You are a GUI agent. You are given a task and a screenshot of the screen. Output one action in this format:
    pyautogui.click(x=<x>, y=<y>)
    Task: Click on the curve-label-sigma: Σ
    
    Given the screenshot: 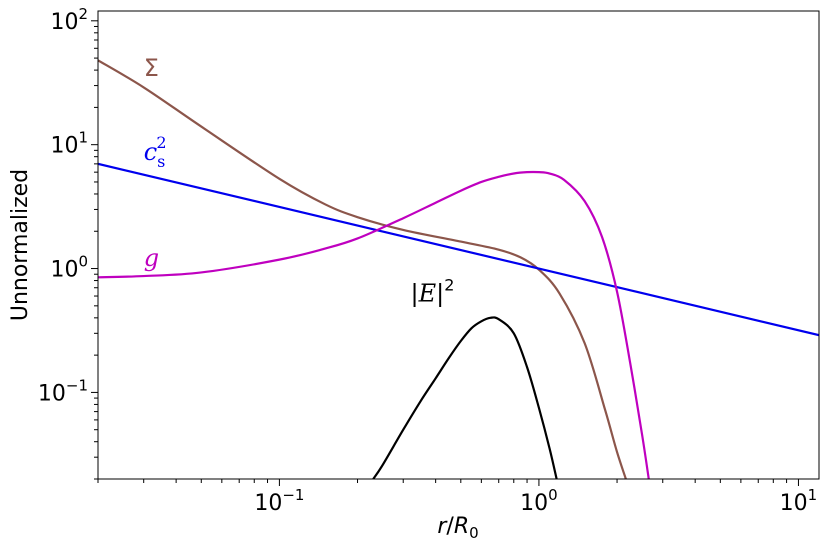 What is the action you would take?
    pyautogui.click(x=151, y=68)
    